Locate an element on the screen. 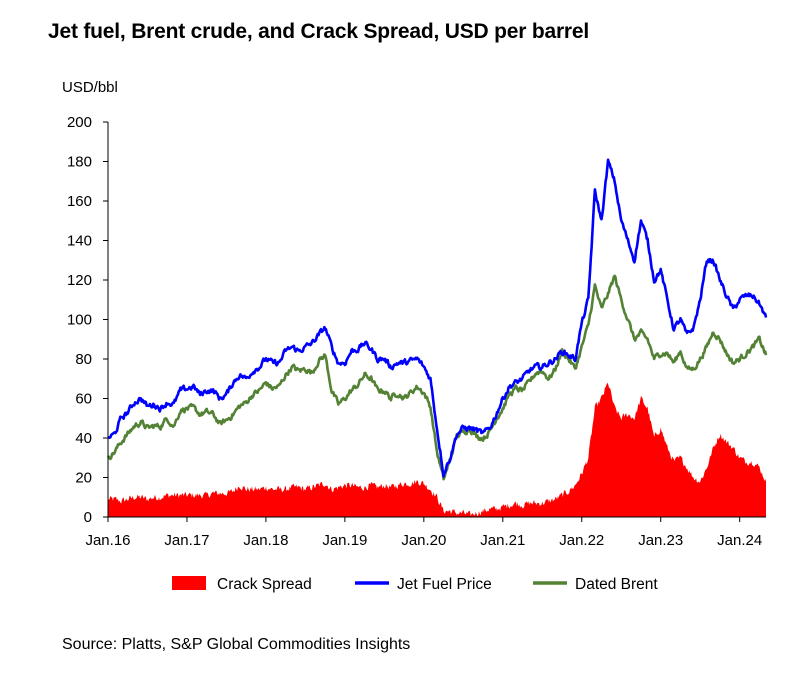 This screenshot has height=678, width=802. y-ticks-group: 0 20 40 60 80 100 120 140 160 180 200 is located at coordinates (87, 320).